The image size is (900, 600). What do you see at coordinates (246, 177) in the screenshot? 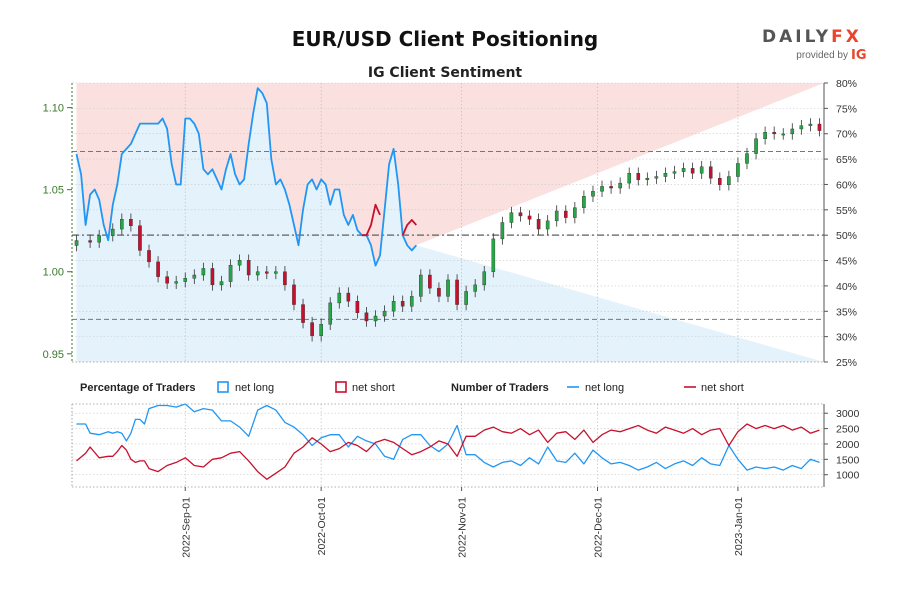
I see `net-long-pct-line` at bounding box center [246, 177].